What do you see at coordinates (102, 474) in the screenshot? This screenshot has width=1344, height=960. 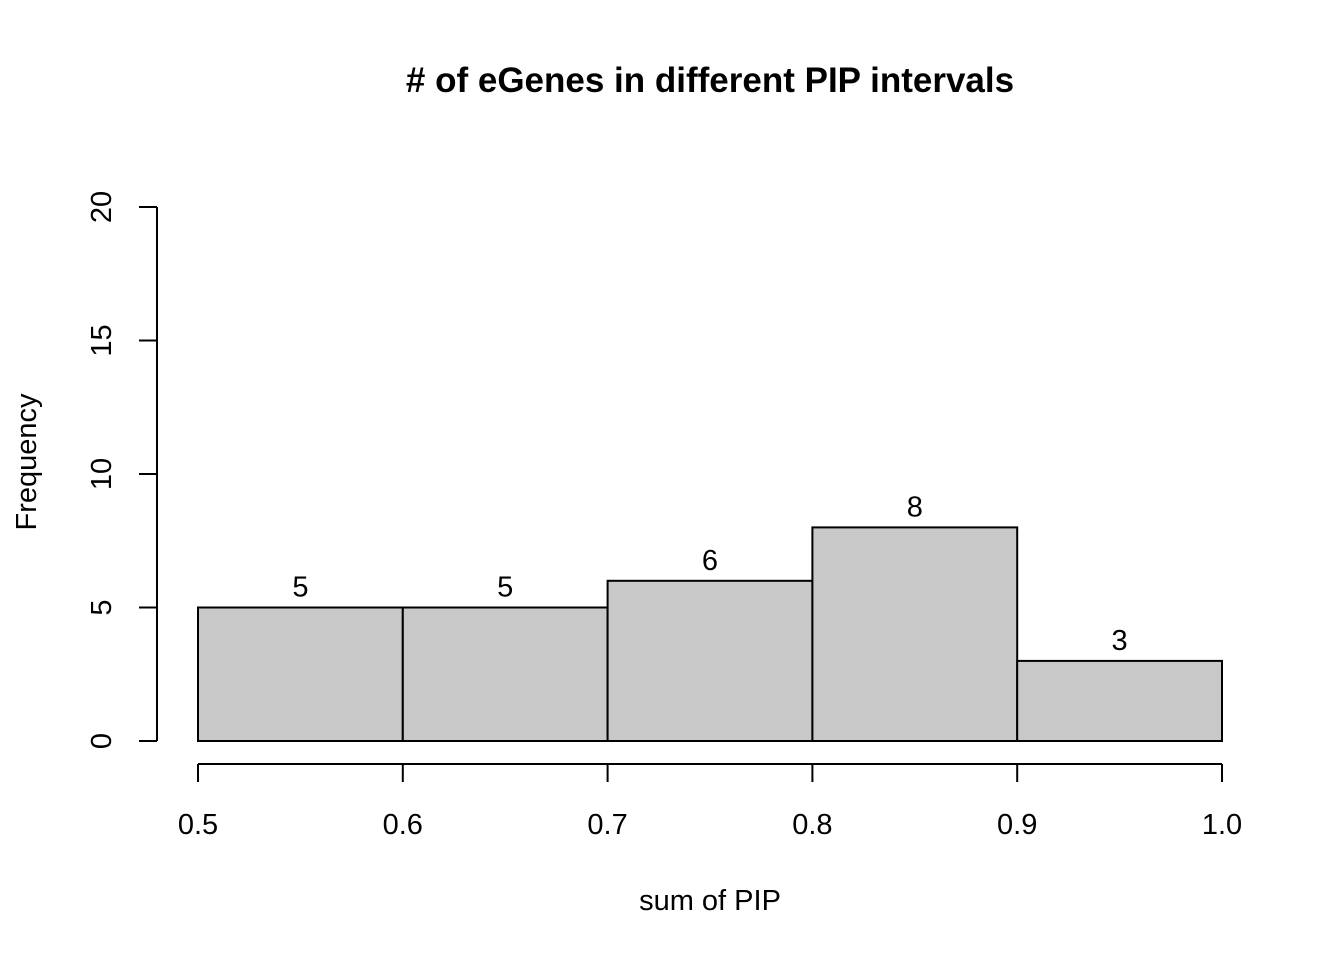 I see `y-tick-label: 10` at bounding box center [102, 474].